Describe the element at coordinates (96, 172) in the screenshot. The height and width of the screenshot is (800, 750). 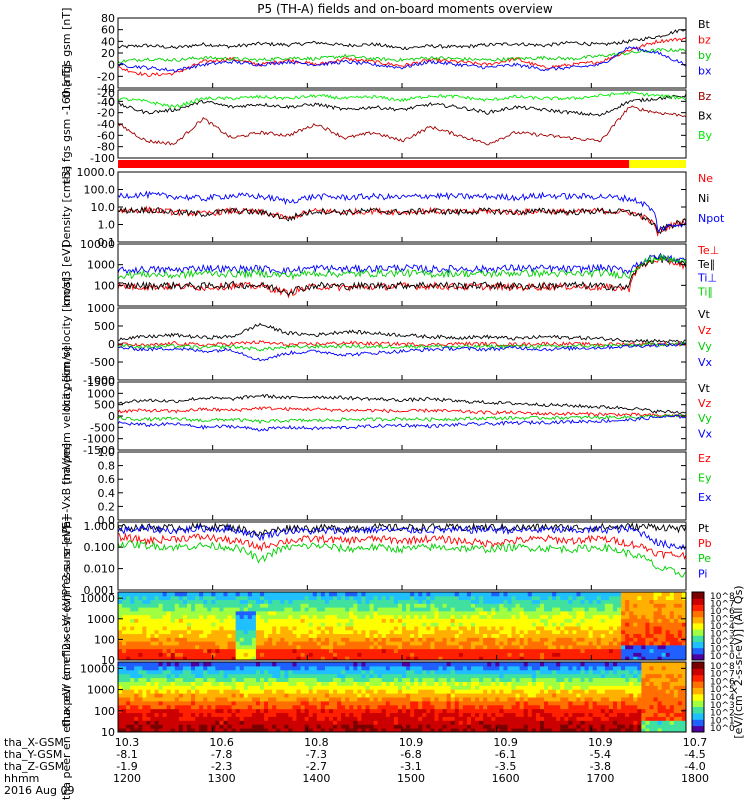
I see `y-tick-label: 1000.0` at that location.